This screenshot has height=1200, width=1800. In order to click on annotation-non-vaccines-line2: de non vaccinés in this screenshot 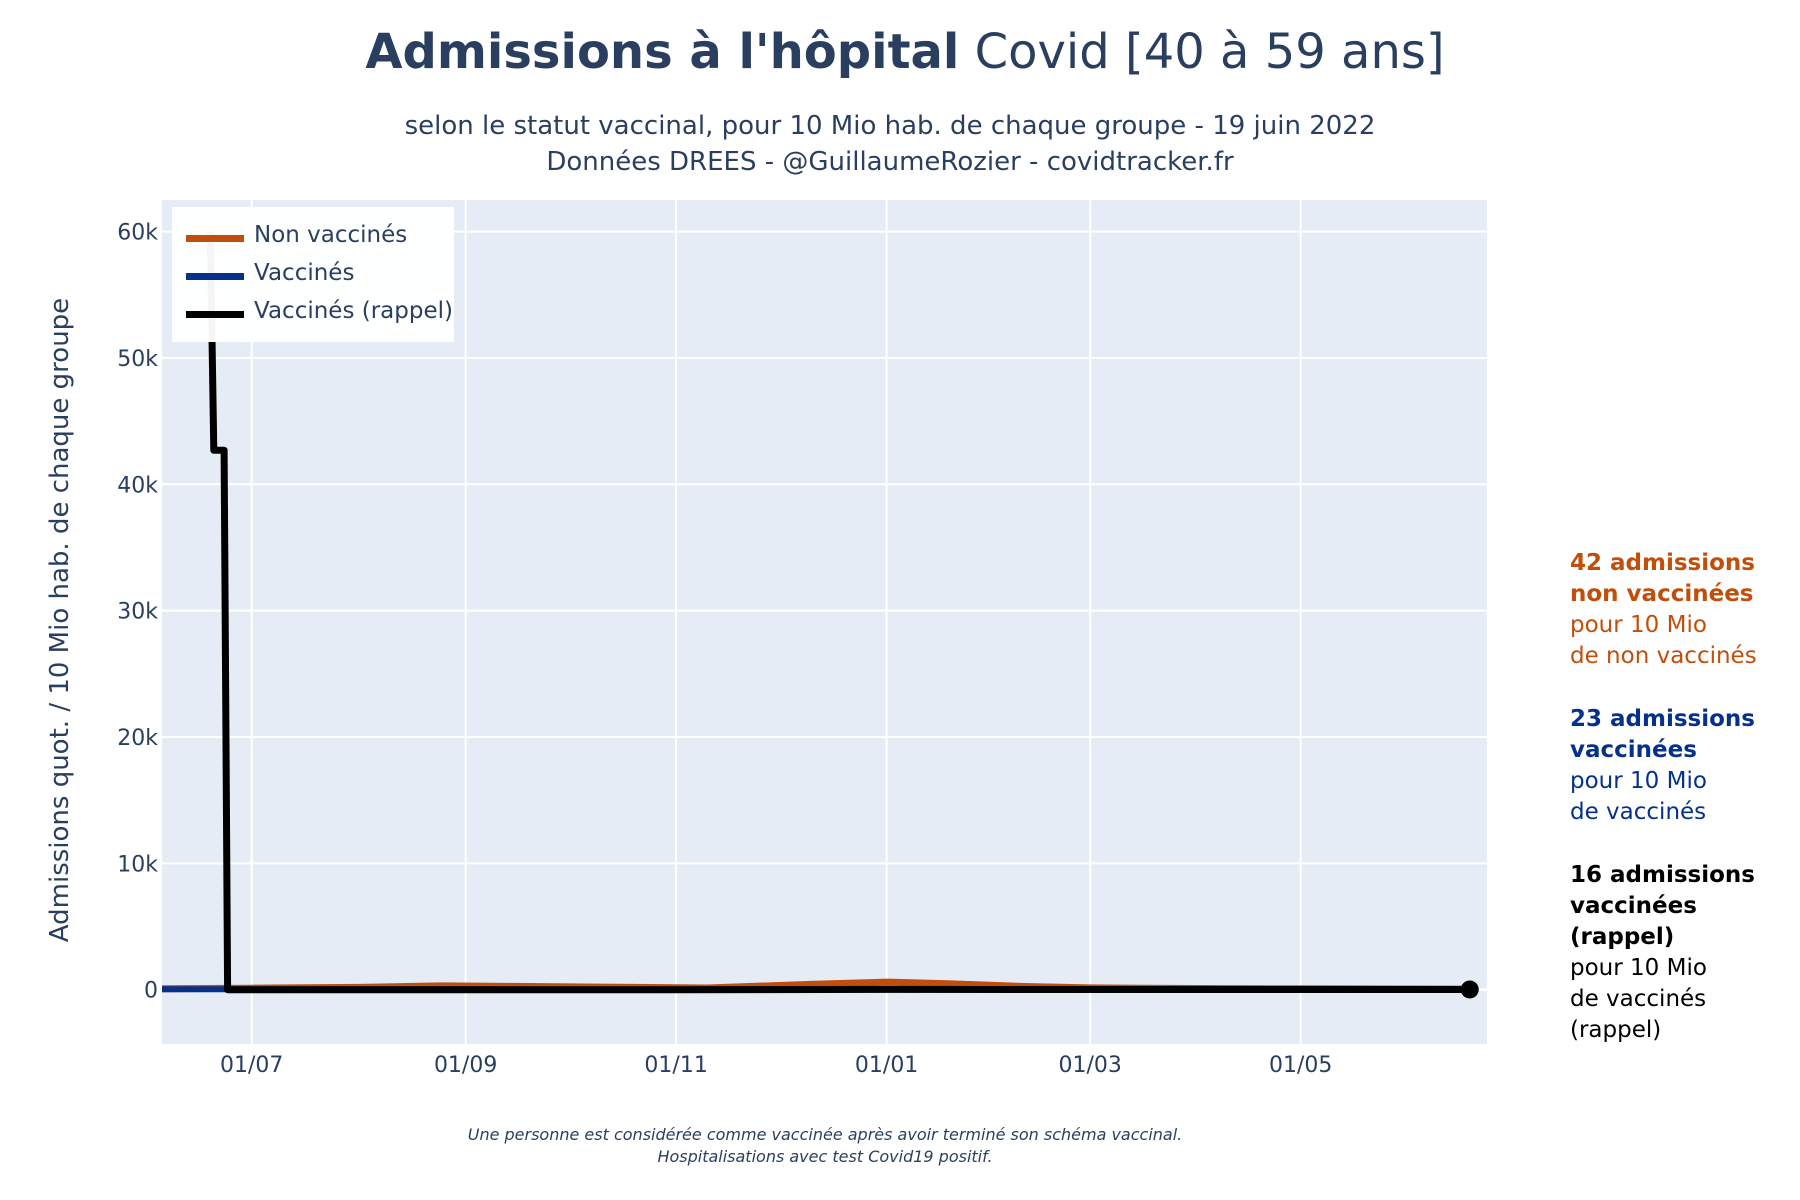, I will do `click(1663, 656)`.